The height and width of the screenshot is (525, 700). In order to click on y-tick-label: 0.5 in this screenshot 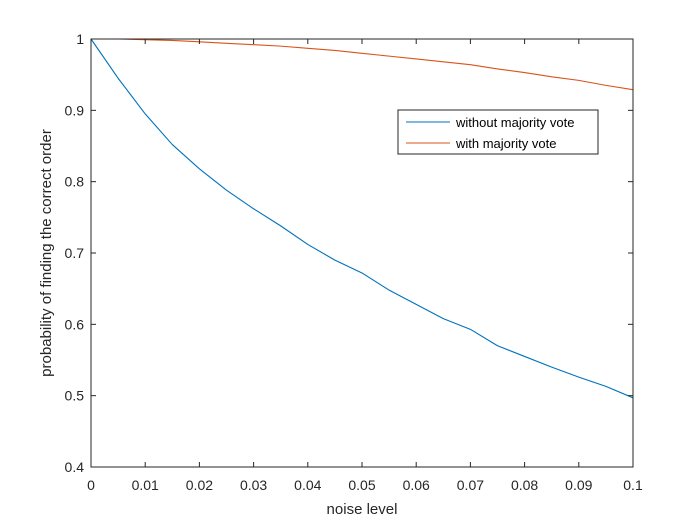, I will do `click(75, 396)`.